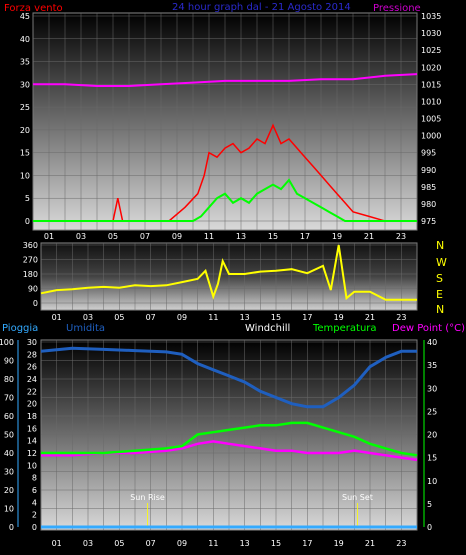  Describe the element at coordinates (34, 527) in the screenshot. I see `humidity-tick-label: 0` at that location.